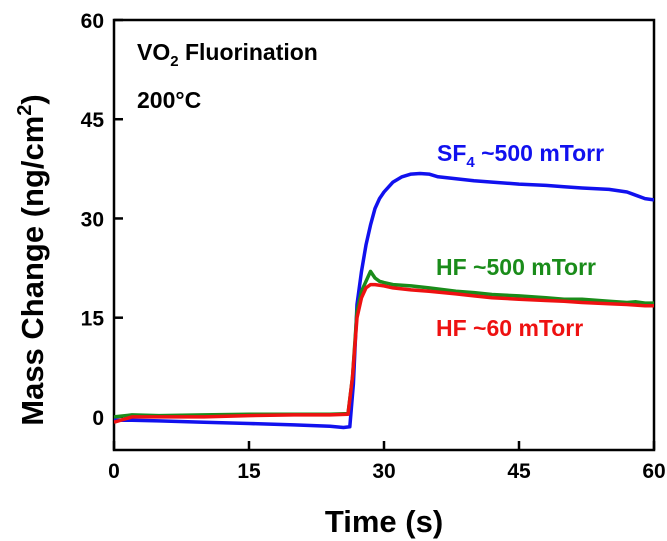 This screenshot has height=541, width=667. Describe the element at coordinates (92, 219) in the screenshot. I see `y-tick-label: 30` at that location.